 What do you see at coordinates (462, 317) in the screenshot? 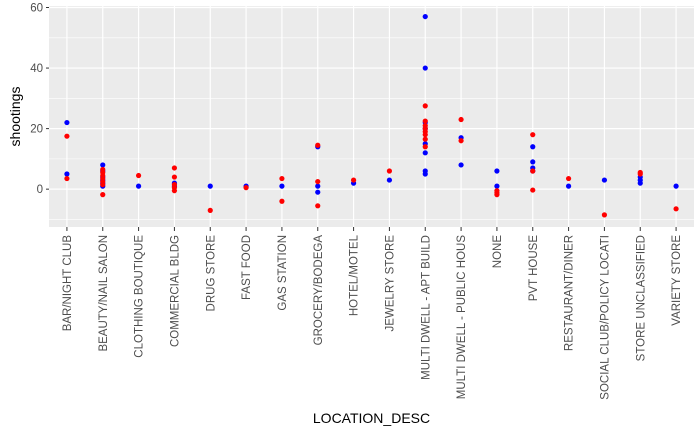
I see `x-tick-label-multi-dwell-public-hous: MULTI DWELL - PUBLIC HOUS` at bounding box center [462, 317].